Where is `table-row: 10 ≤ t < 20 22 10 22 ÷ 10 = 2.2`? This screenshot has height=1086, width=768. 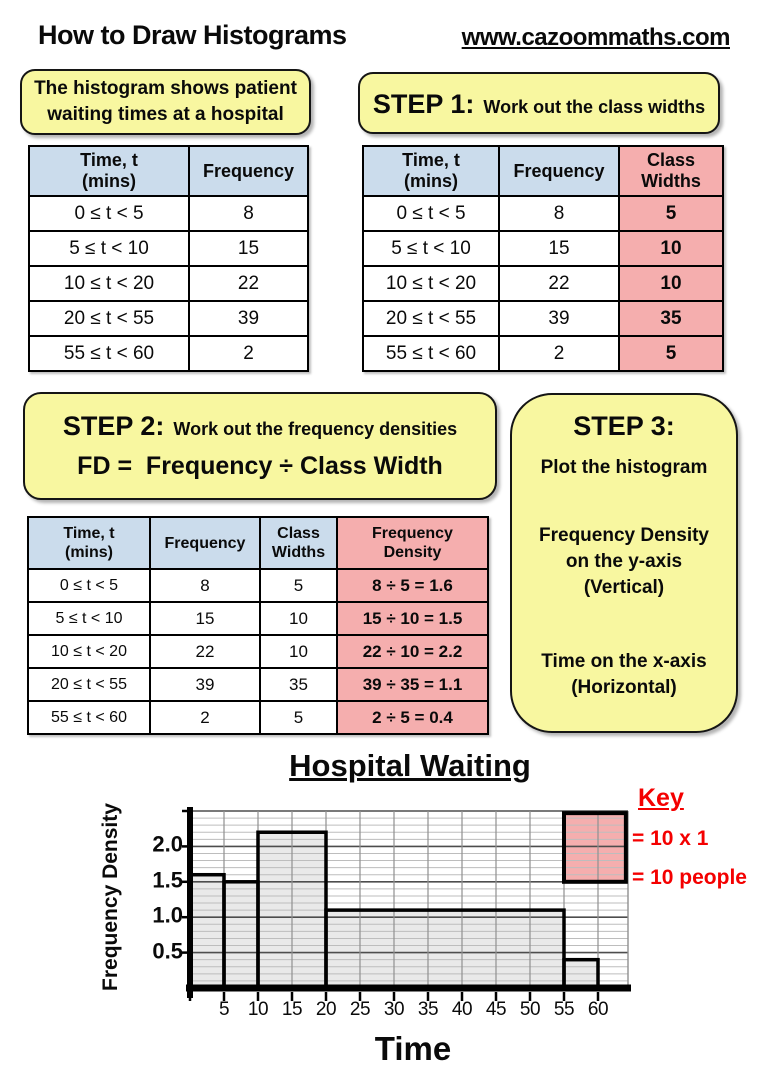 table-row: 10 ≤ t < 20 22 10 22 ÷ 10 = 2.2 is located at coordinates (258, 651).